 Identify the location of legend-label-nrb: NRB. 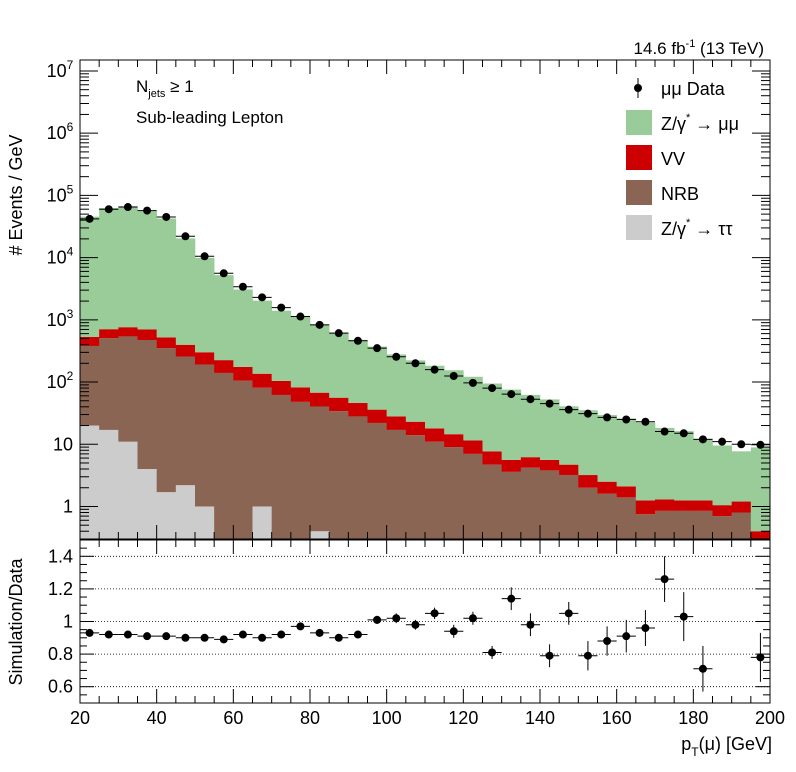
(680, 194).